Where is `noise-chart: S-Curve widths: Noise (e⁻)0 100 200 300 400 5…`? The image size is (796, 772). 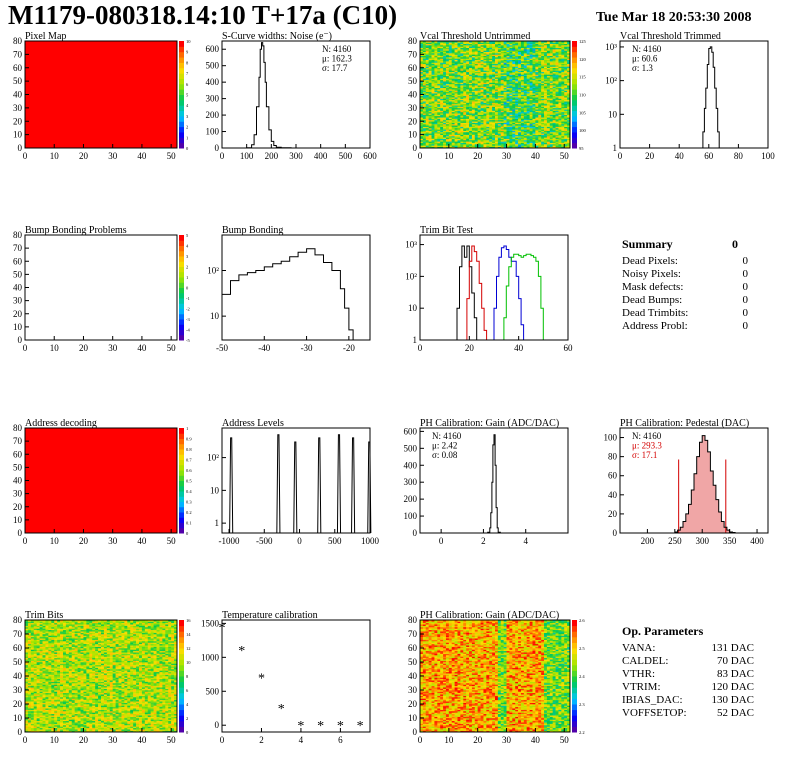 noise-chart: S-Curve widths: Noise (e⁻)0 100 200 300 400 5… is located at coordinates (292, 96).